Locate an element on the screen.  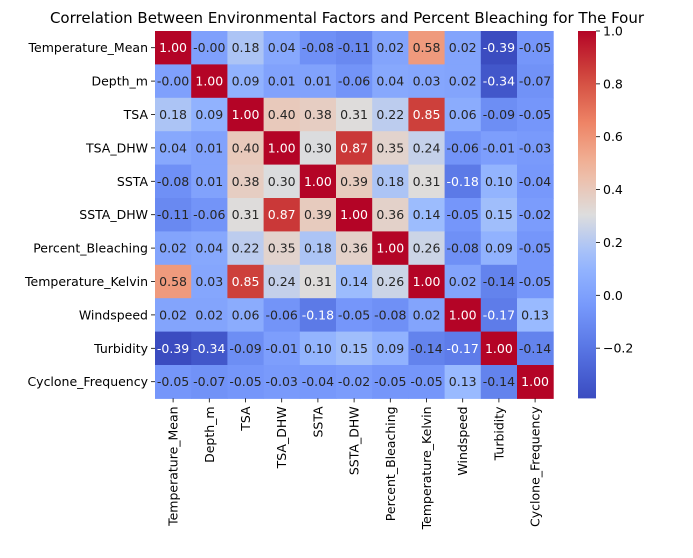
cell-value-label: 0.15 is located at coordinates (499, 214).